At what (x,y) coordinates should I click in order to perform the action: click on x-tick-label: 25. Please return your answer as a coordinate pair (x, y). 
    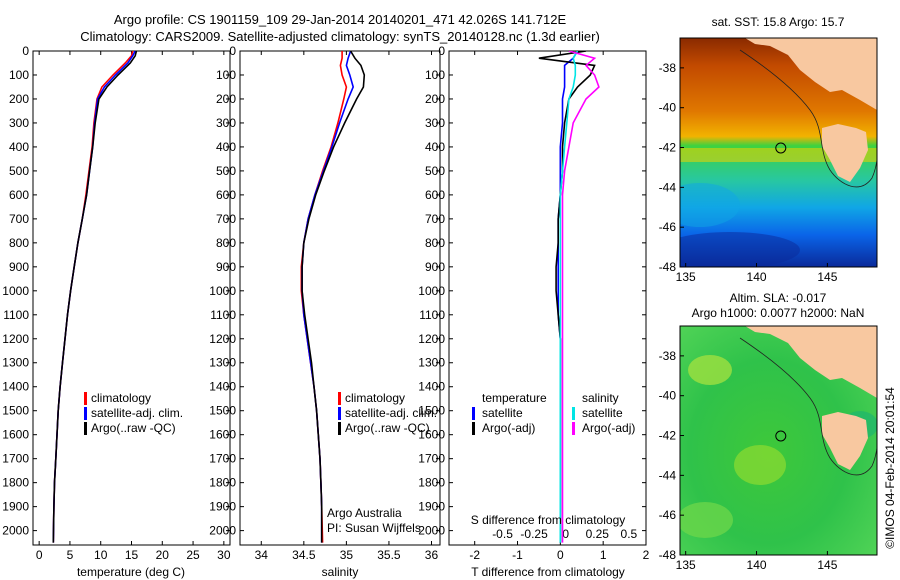
    Looking at the image, I should click on (193, 555).